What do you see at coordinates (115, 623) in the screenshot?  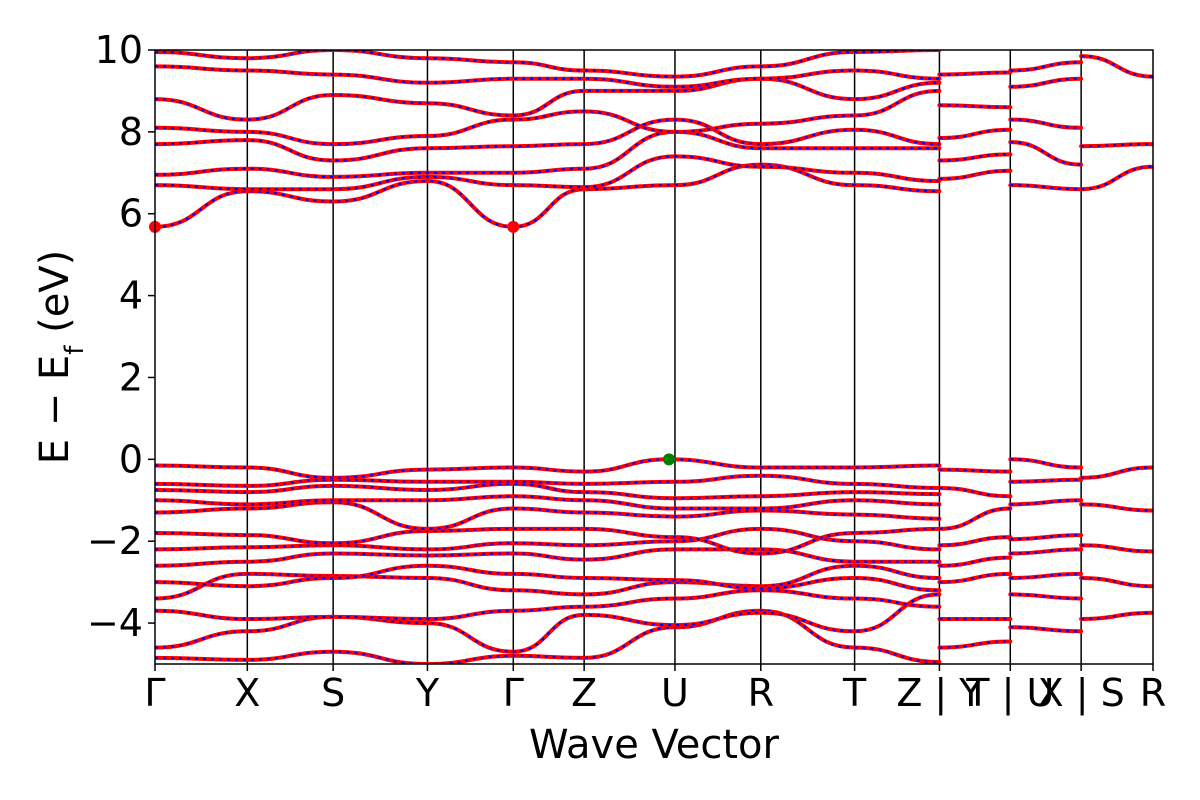 I see `y-tick-label-0: −4` at bounding box center [115, 623].